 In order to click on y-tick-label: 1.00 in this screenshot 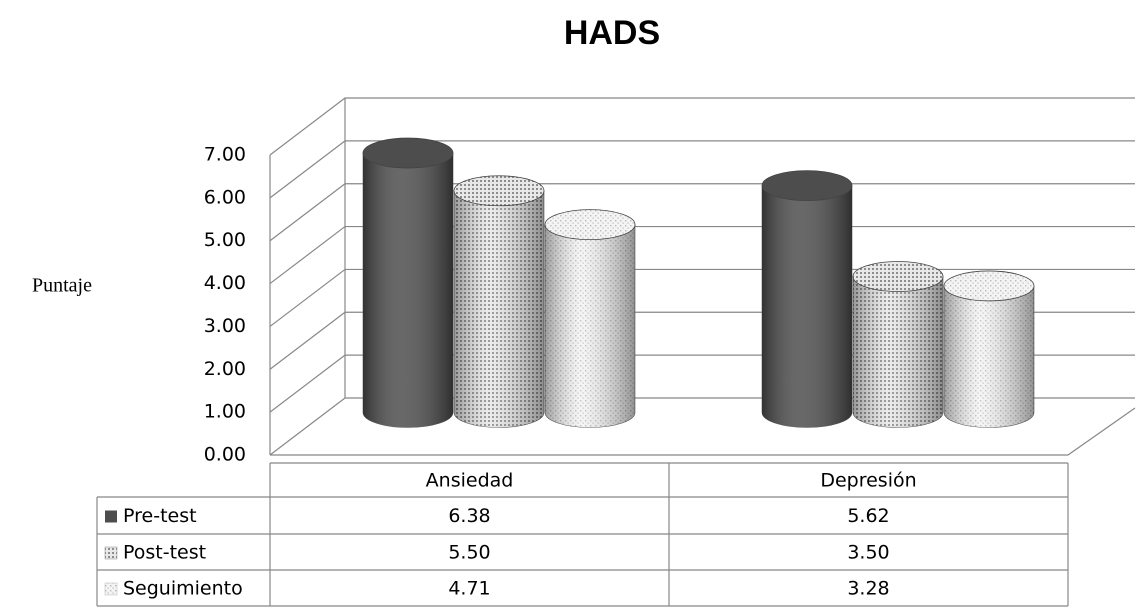, I will do `click(225, 412)`.